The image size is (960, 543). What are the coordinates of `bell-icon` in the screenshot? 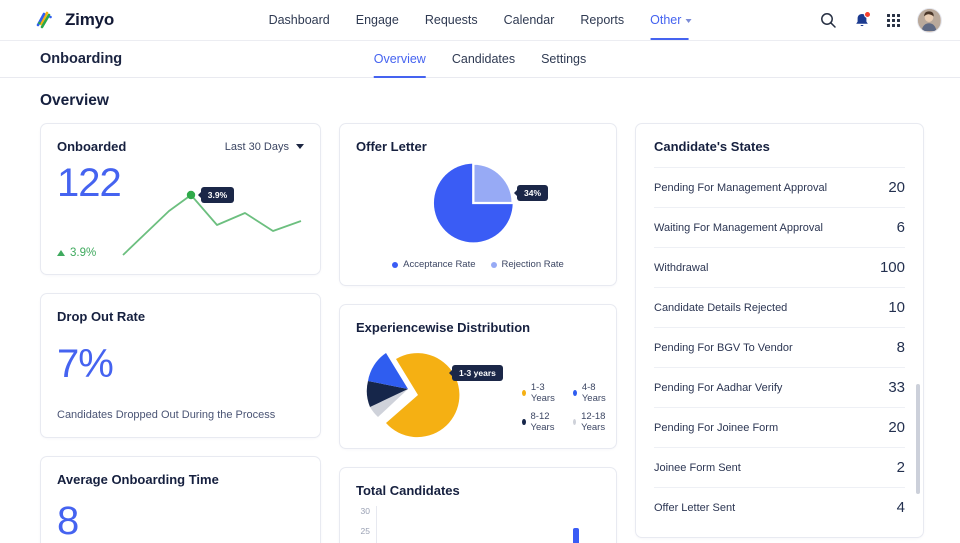 It's located at (862, 19).